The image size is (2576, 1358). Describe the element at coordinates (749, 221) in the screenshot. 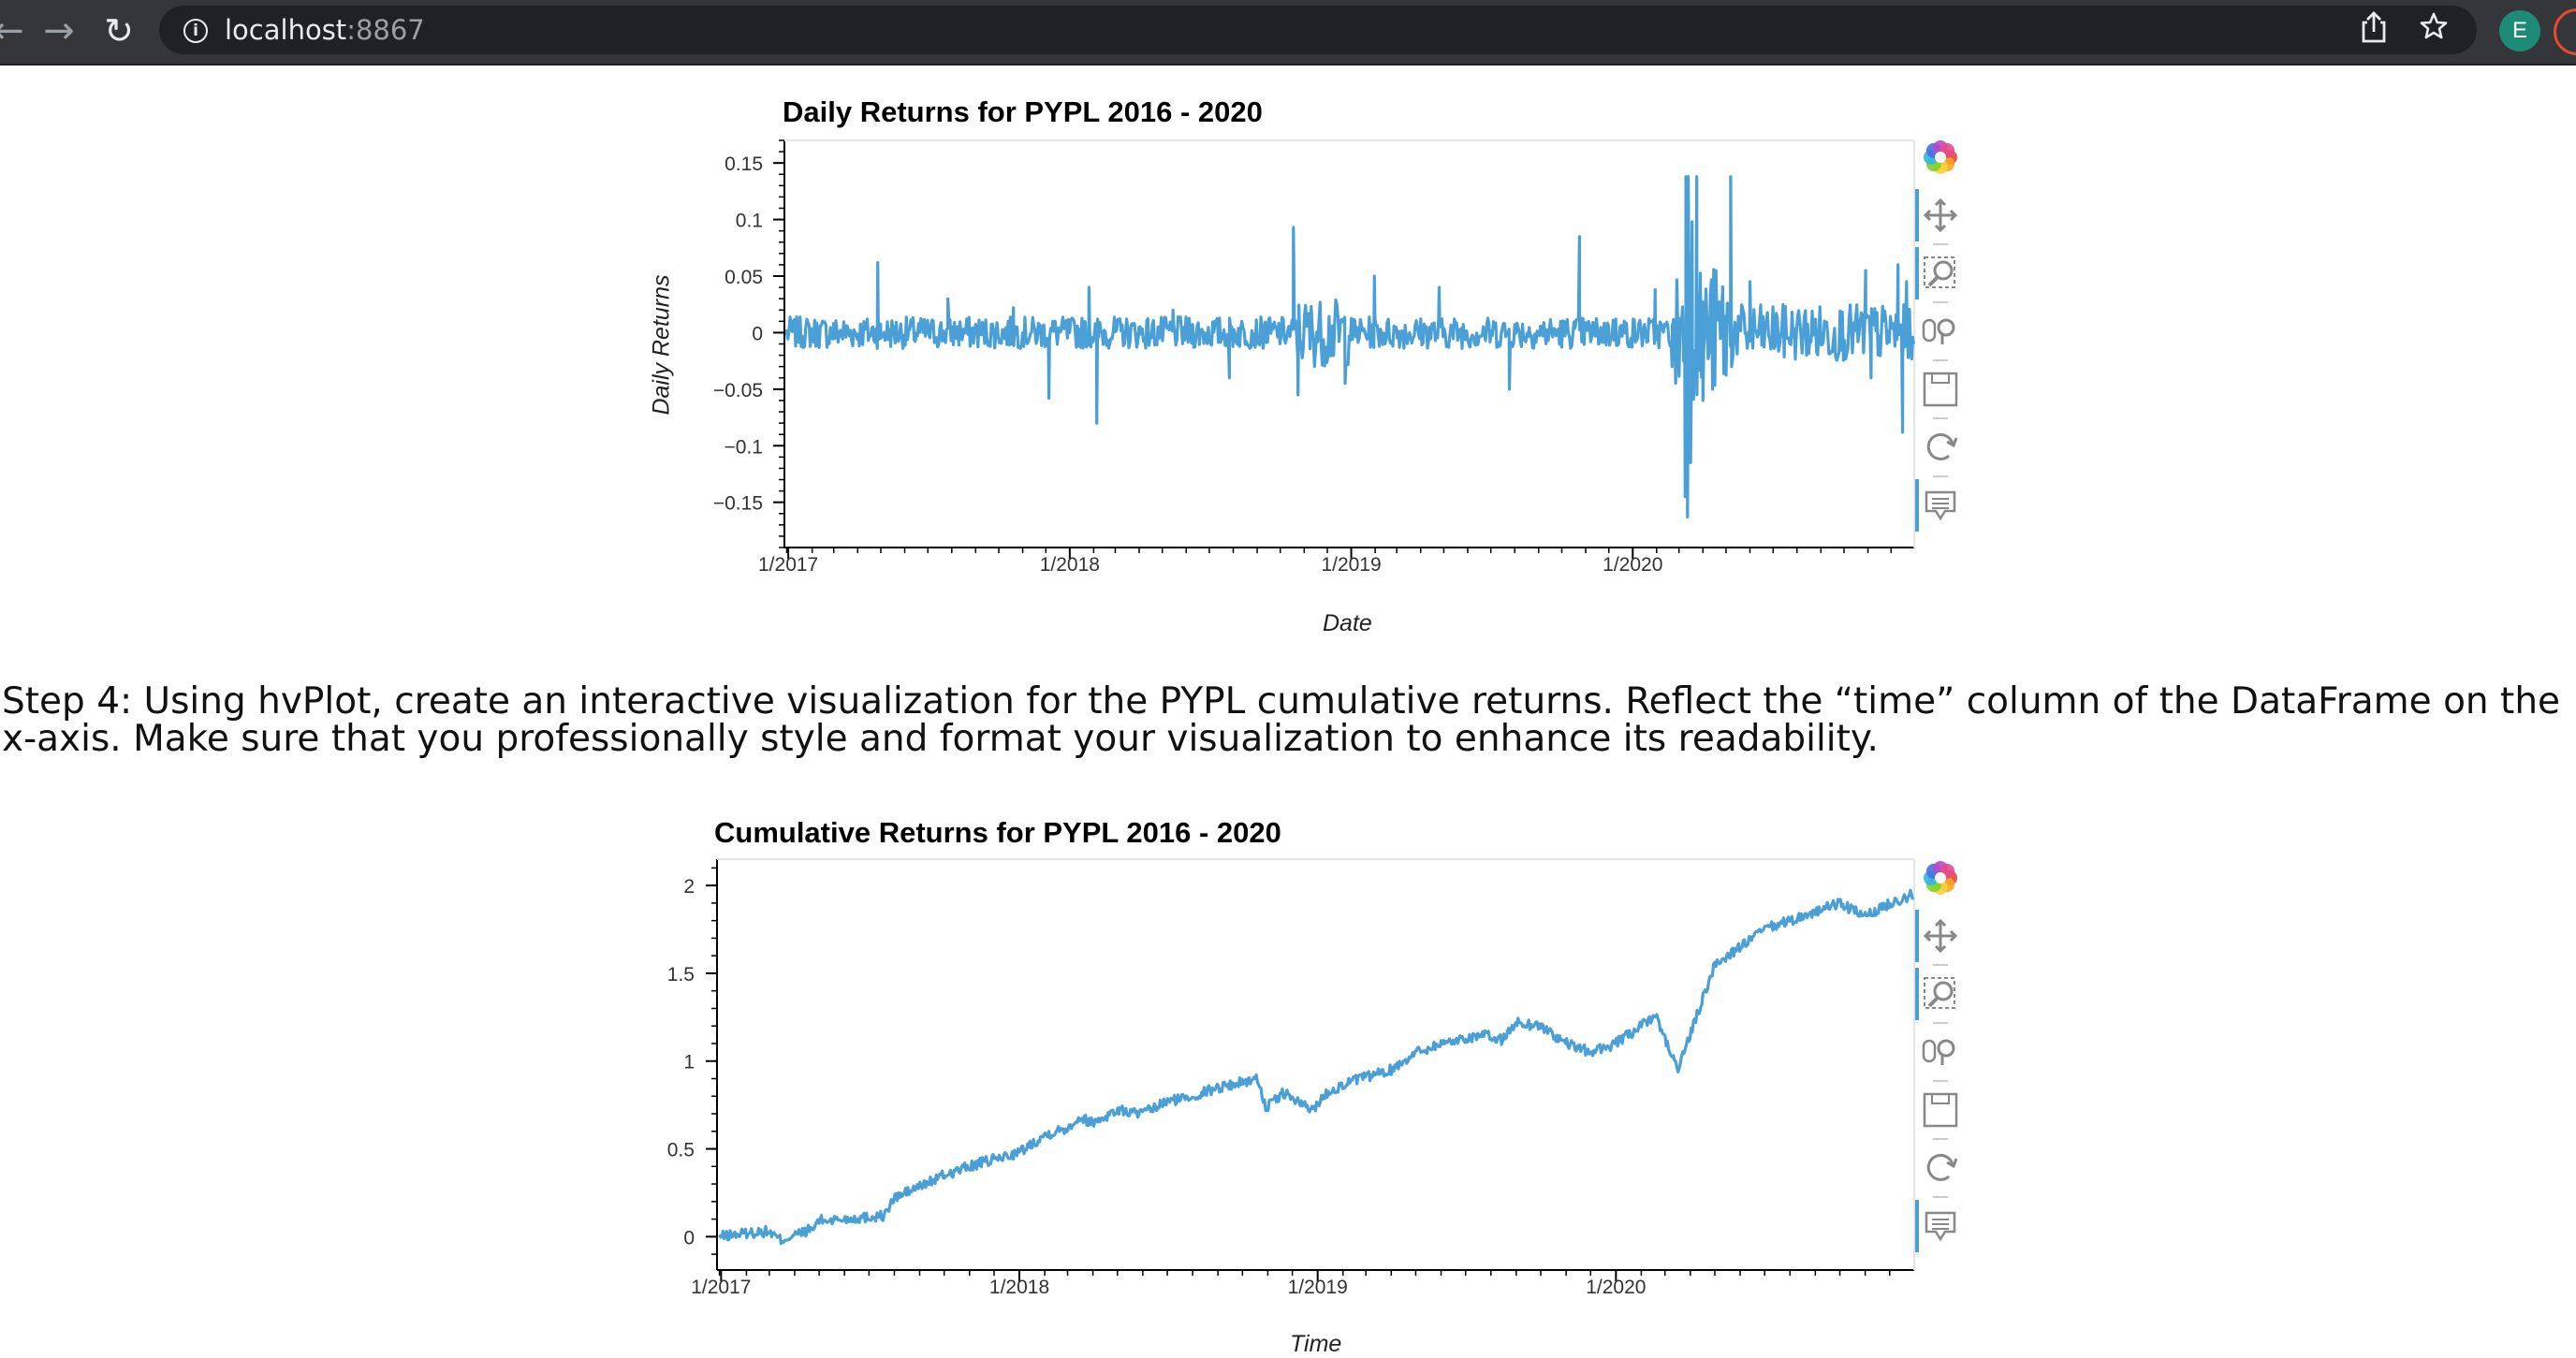

I see `y-tick-label: 0.1` at that location.